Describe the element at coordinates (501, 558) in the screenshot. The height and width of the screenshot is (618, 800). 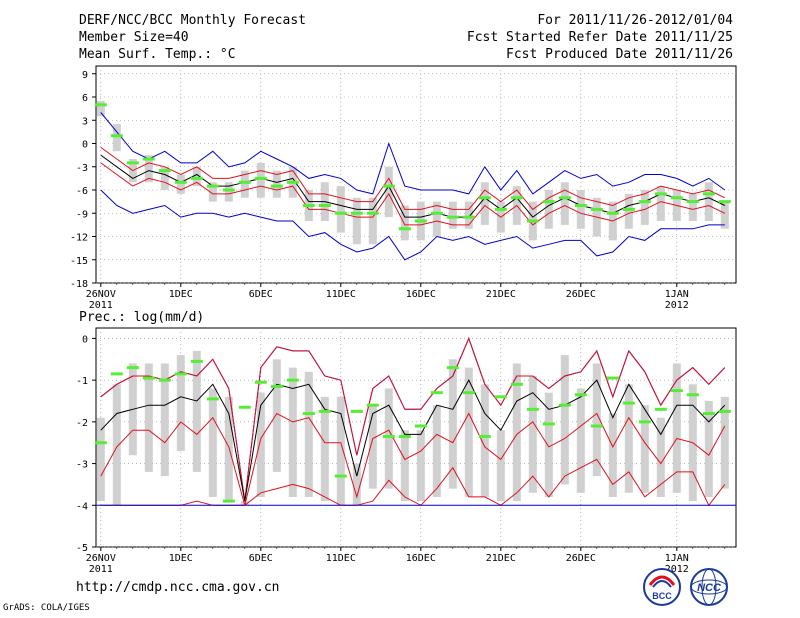
I see `x-tick-label: 21DEC` at that location.